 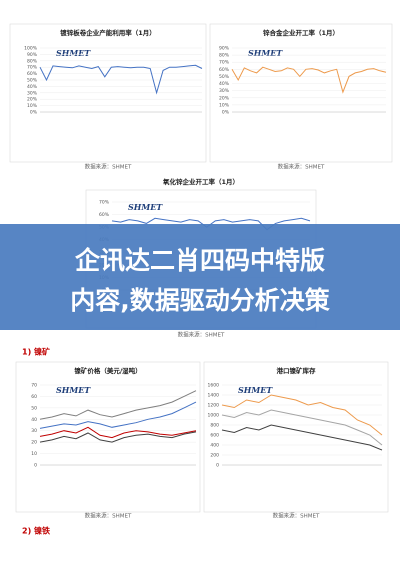 What do you see at coordinates (34, 431) in the screenshot?
I see `y-tick-label: 30` at bounding box center [34, 431].